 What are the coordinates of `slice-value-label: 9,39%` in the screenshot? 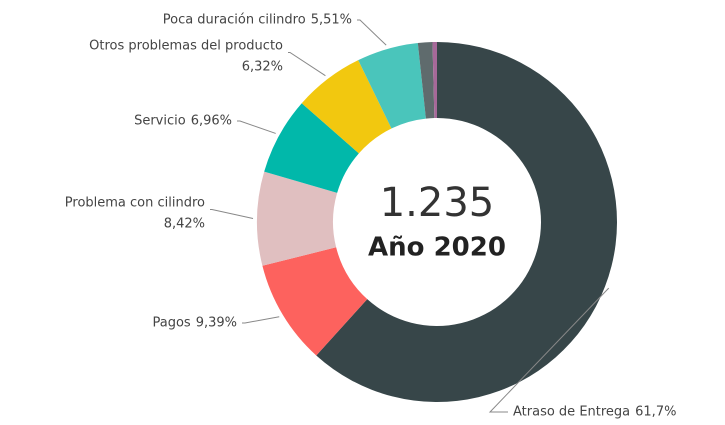 It's located at (216, 323).